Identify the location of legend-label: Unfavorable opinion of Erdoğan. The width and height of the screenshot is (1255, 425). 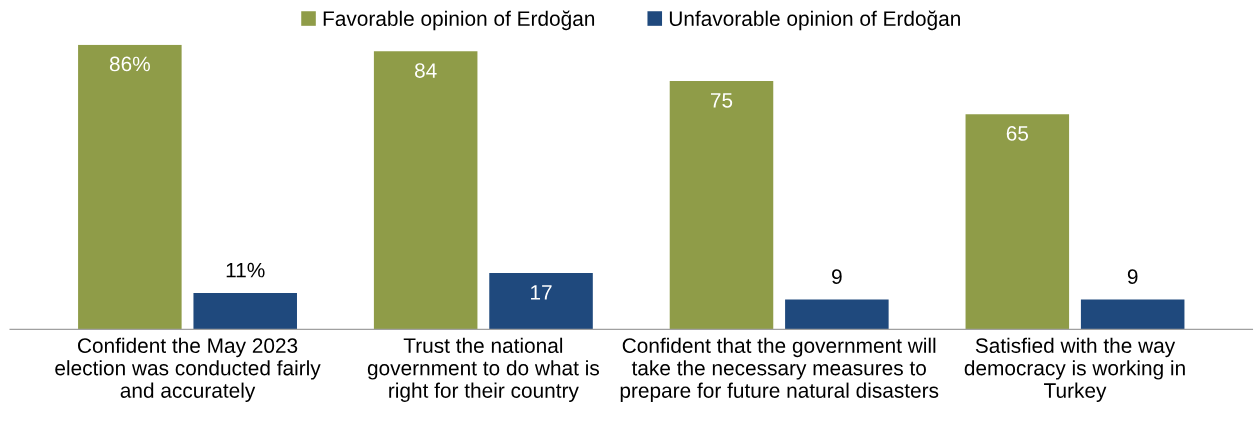
(814, 20).